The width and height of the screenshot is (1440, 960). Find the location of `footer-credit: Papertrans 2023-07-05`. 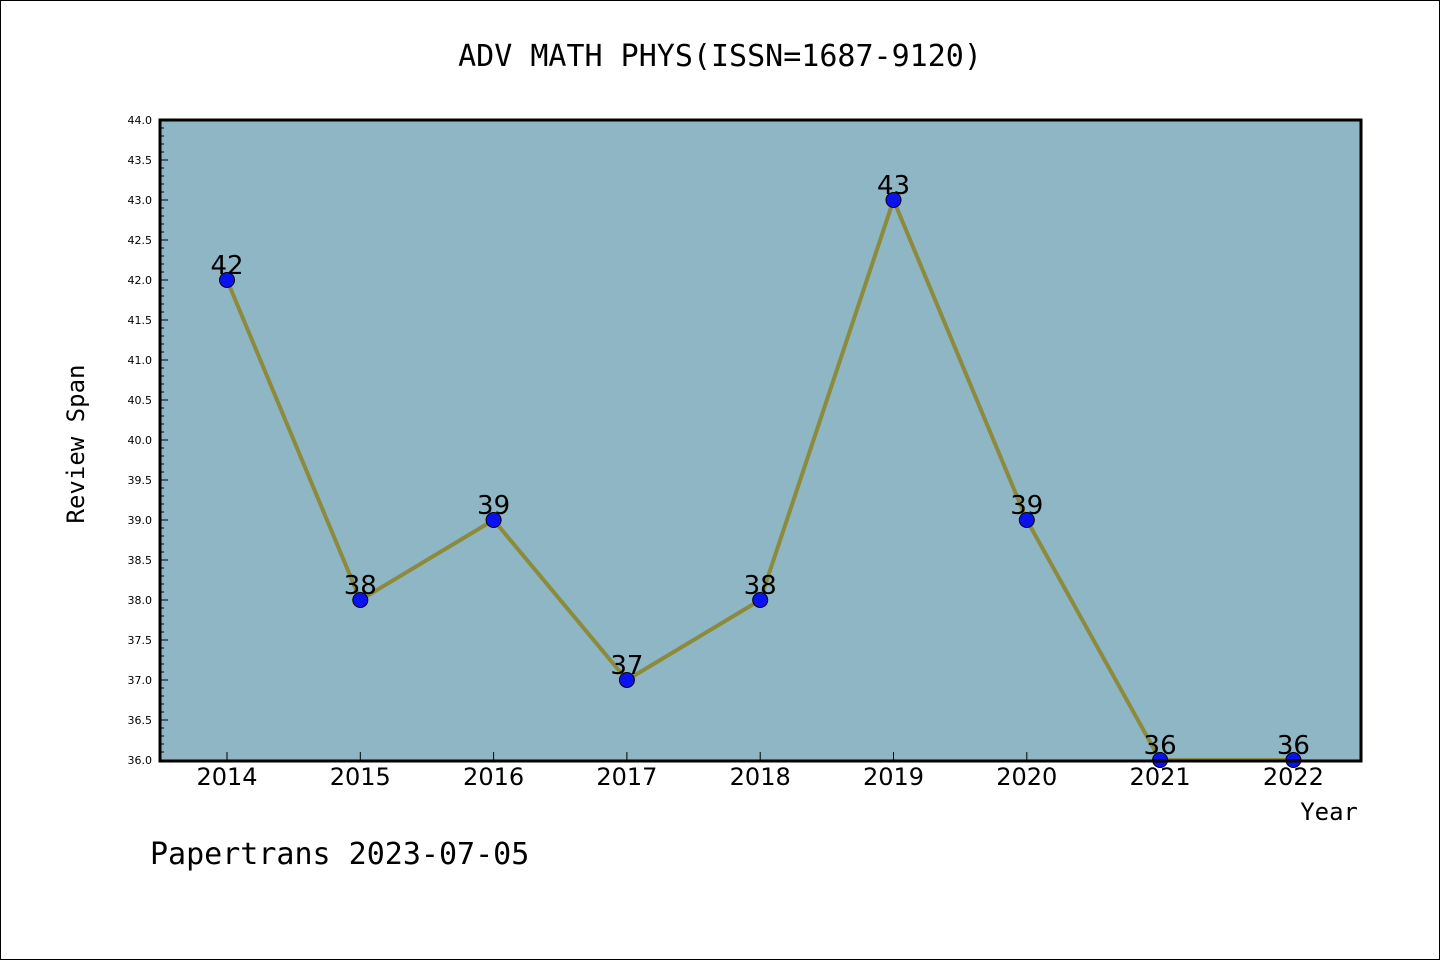

footer-credit: Papertrans 2023-07-05 is located at coordinates (339, 854).